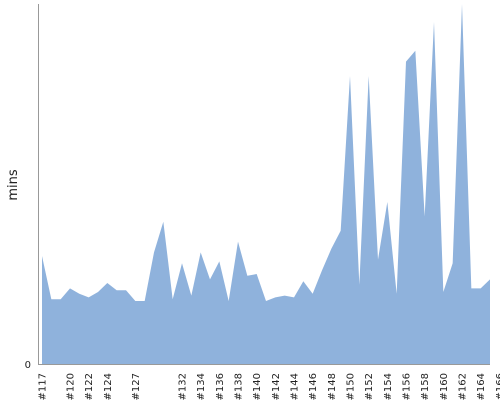 The image size is (500, 400). I want to click on x-tick-label: #138, so click(239, 386).